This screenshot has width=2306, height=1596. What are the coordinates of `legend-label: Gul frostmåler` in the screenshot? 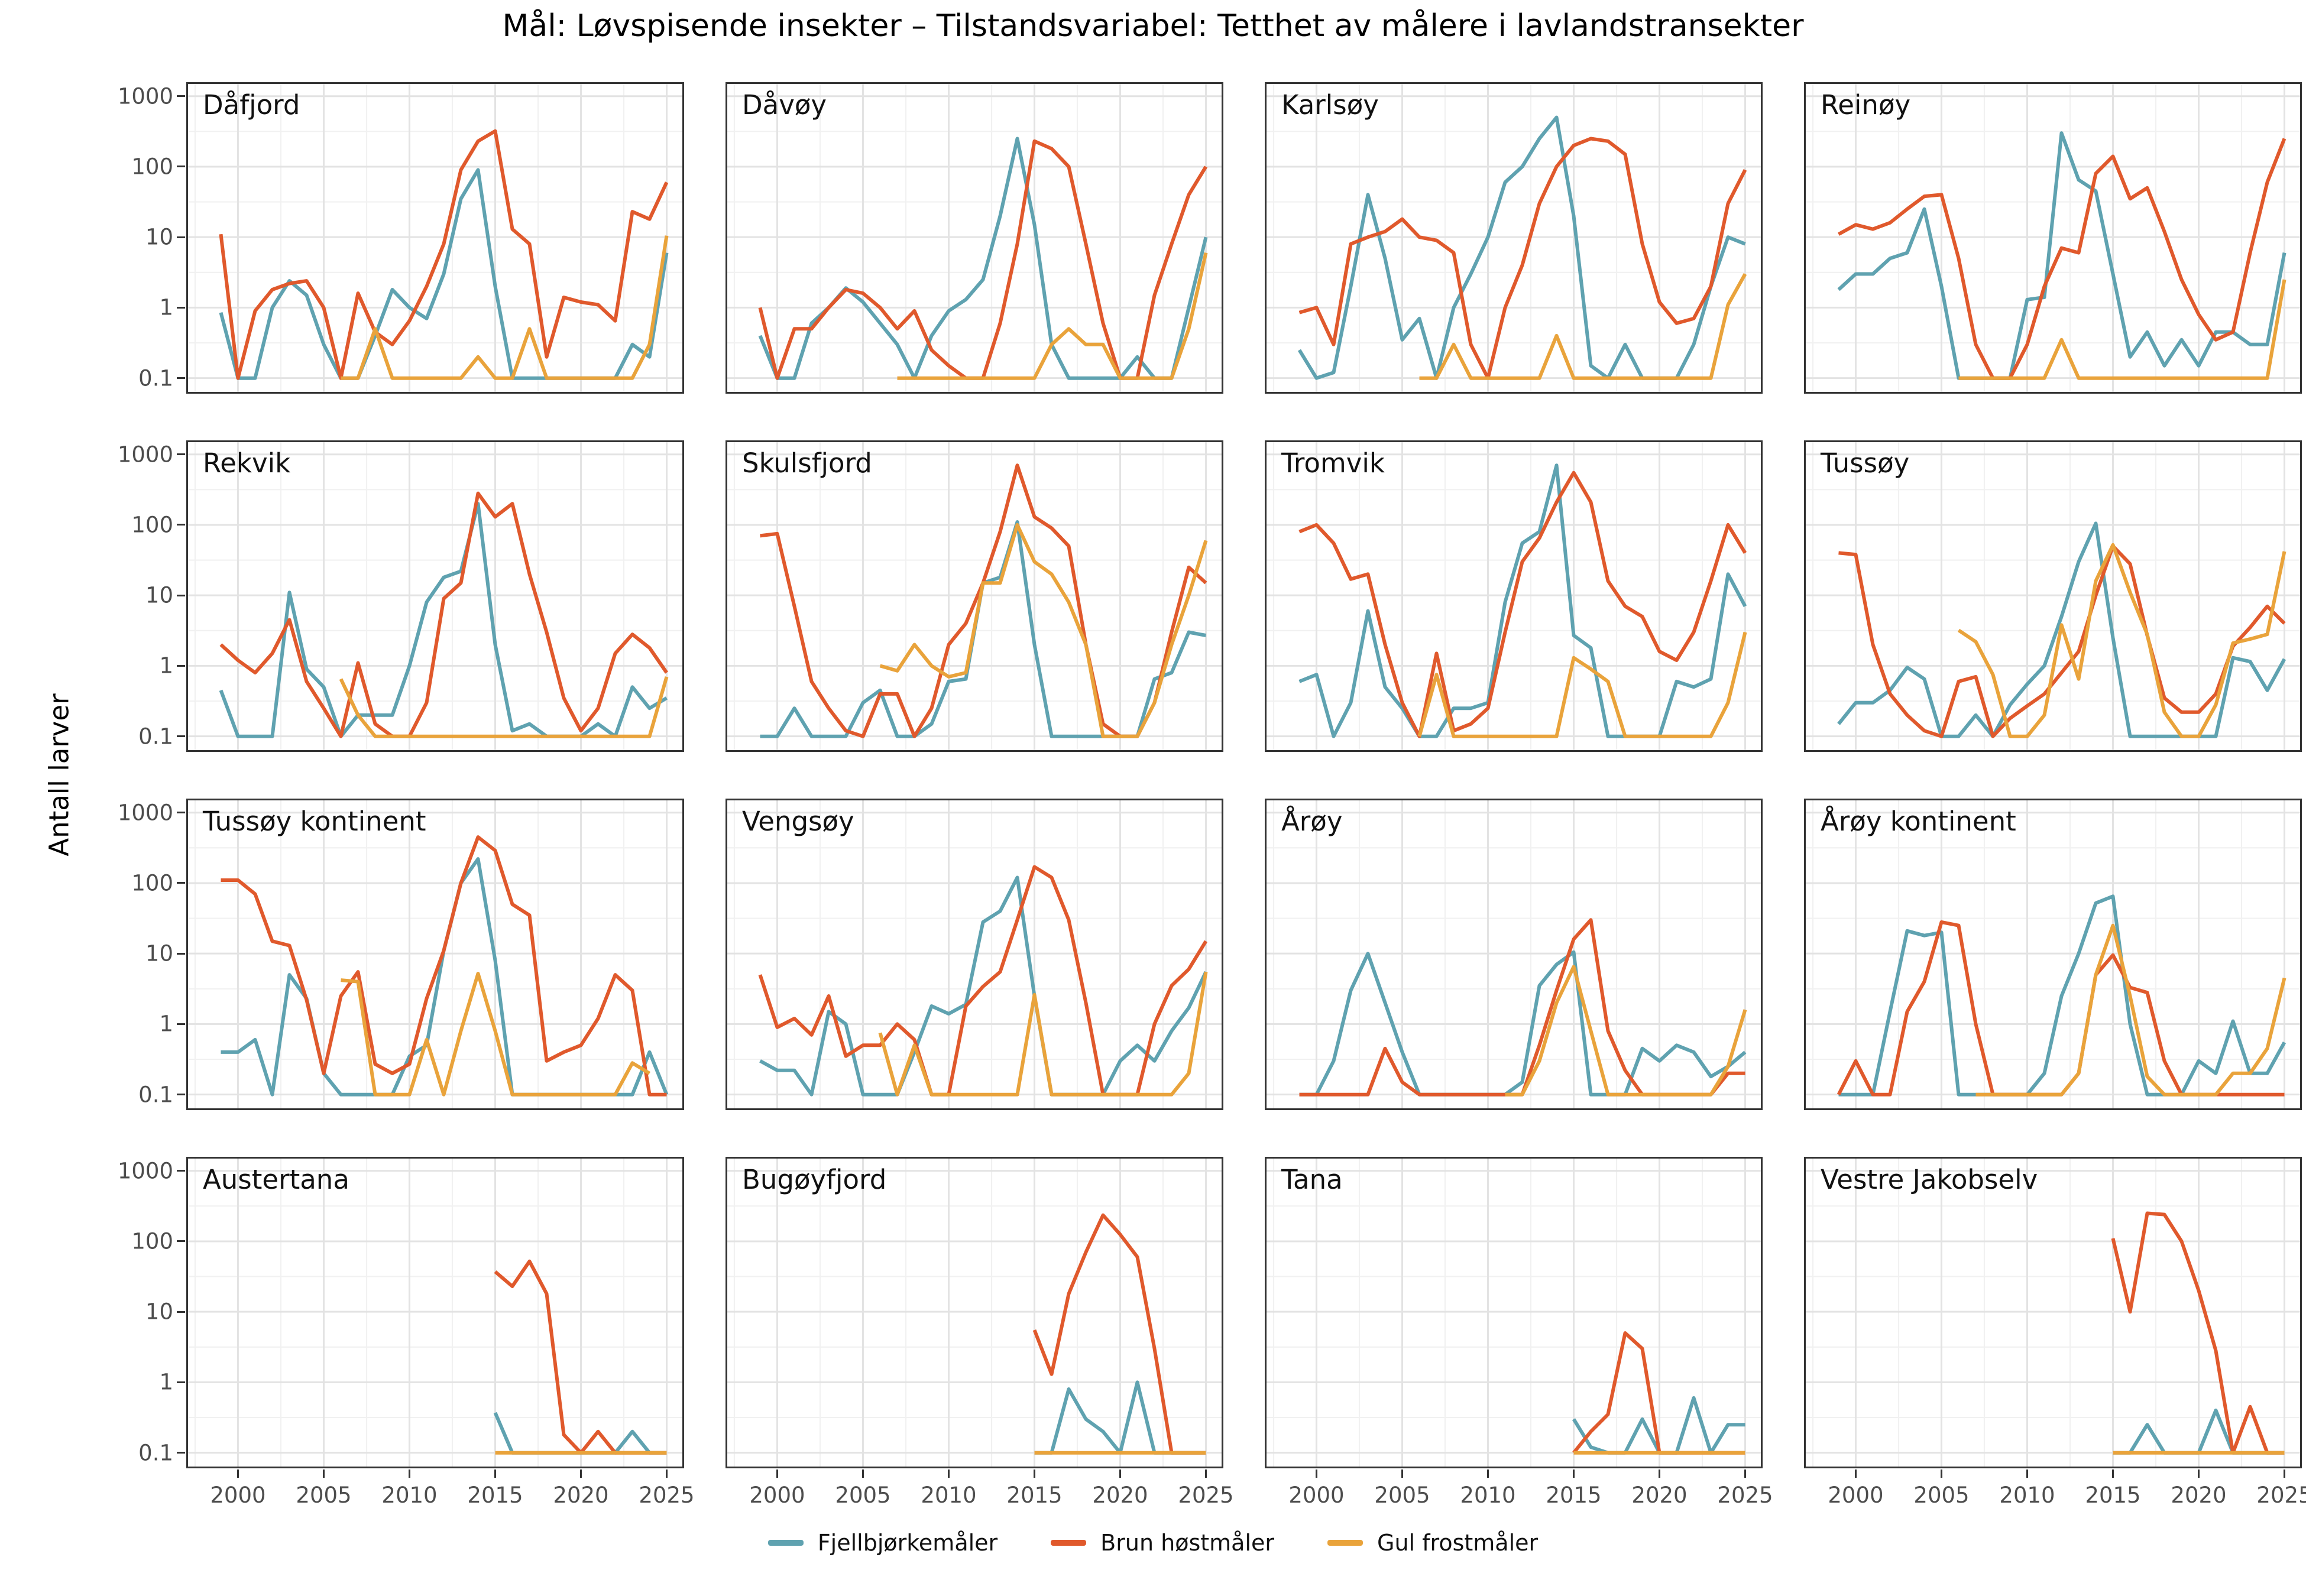 It's located at (1458, 1543).